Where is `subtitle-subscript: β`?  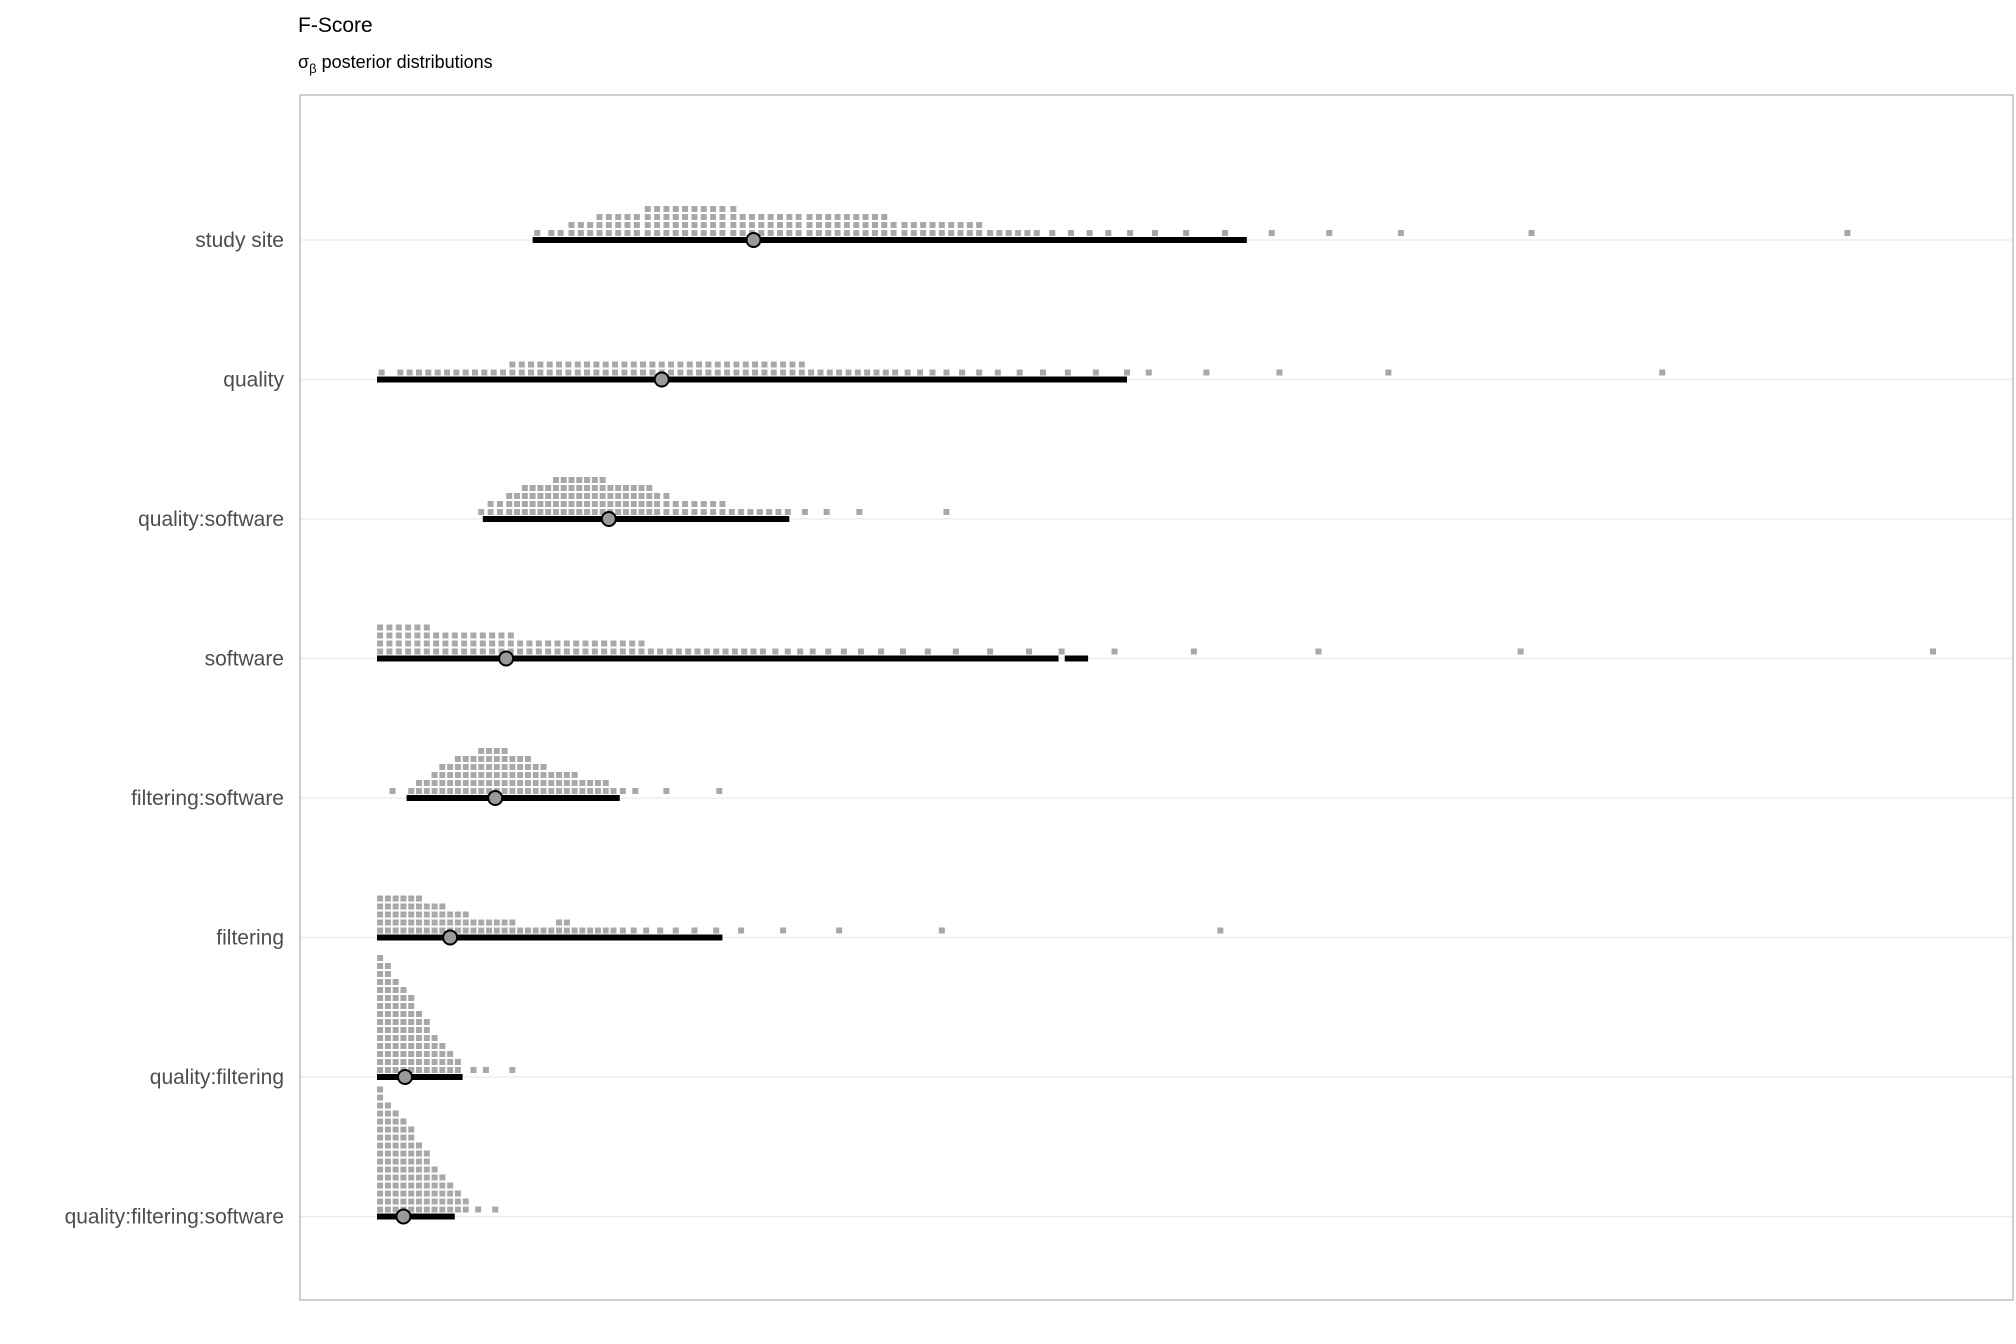 subtitle-subscript: β is located at coordinates (312, 68).